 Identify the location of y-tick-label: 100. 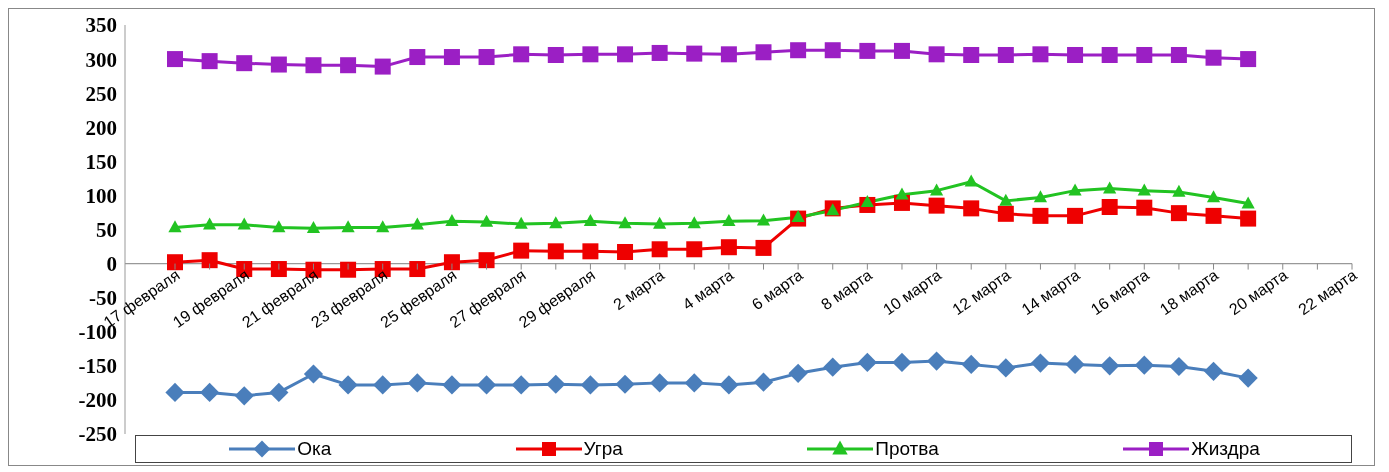
(101, 195).